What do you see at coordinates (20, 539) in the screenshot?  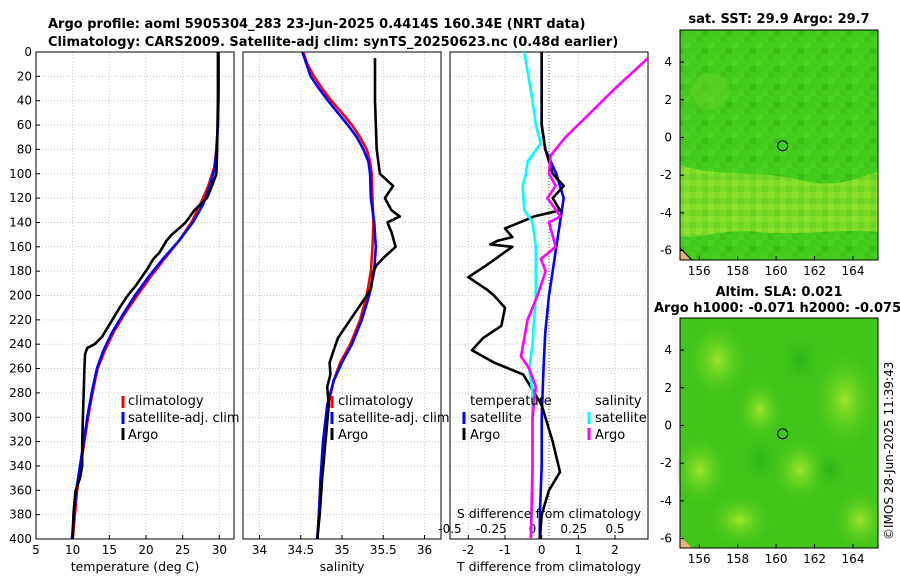 I see `y-tick-label: 400` at bounding box center [20, 539].